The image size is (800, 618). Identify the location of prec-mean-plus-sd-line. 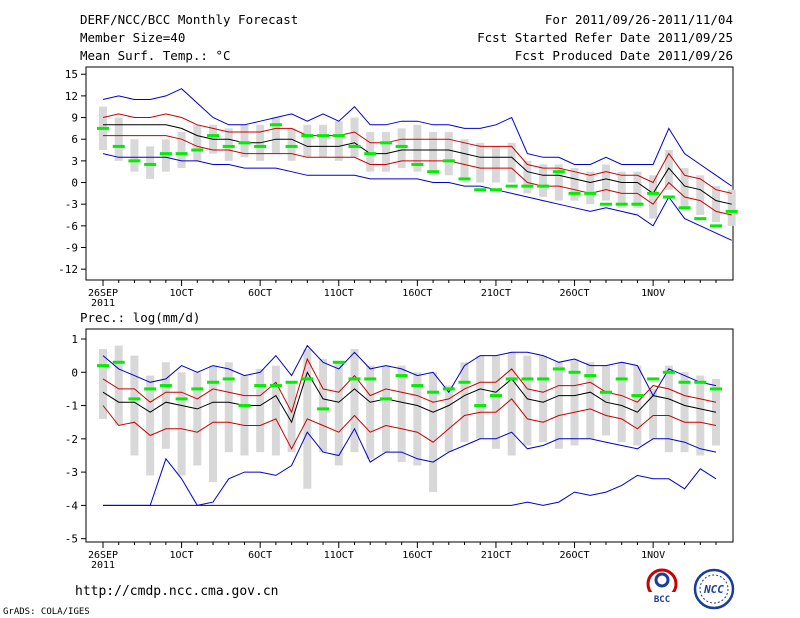
(409, 385).